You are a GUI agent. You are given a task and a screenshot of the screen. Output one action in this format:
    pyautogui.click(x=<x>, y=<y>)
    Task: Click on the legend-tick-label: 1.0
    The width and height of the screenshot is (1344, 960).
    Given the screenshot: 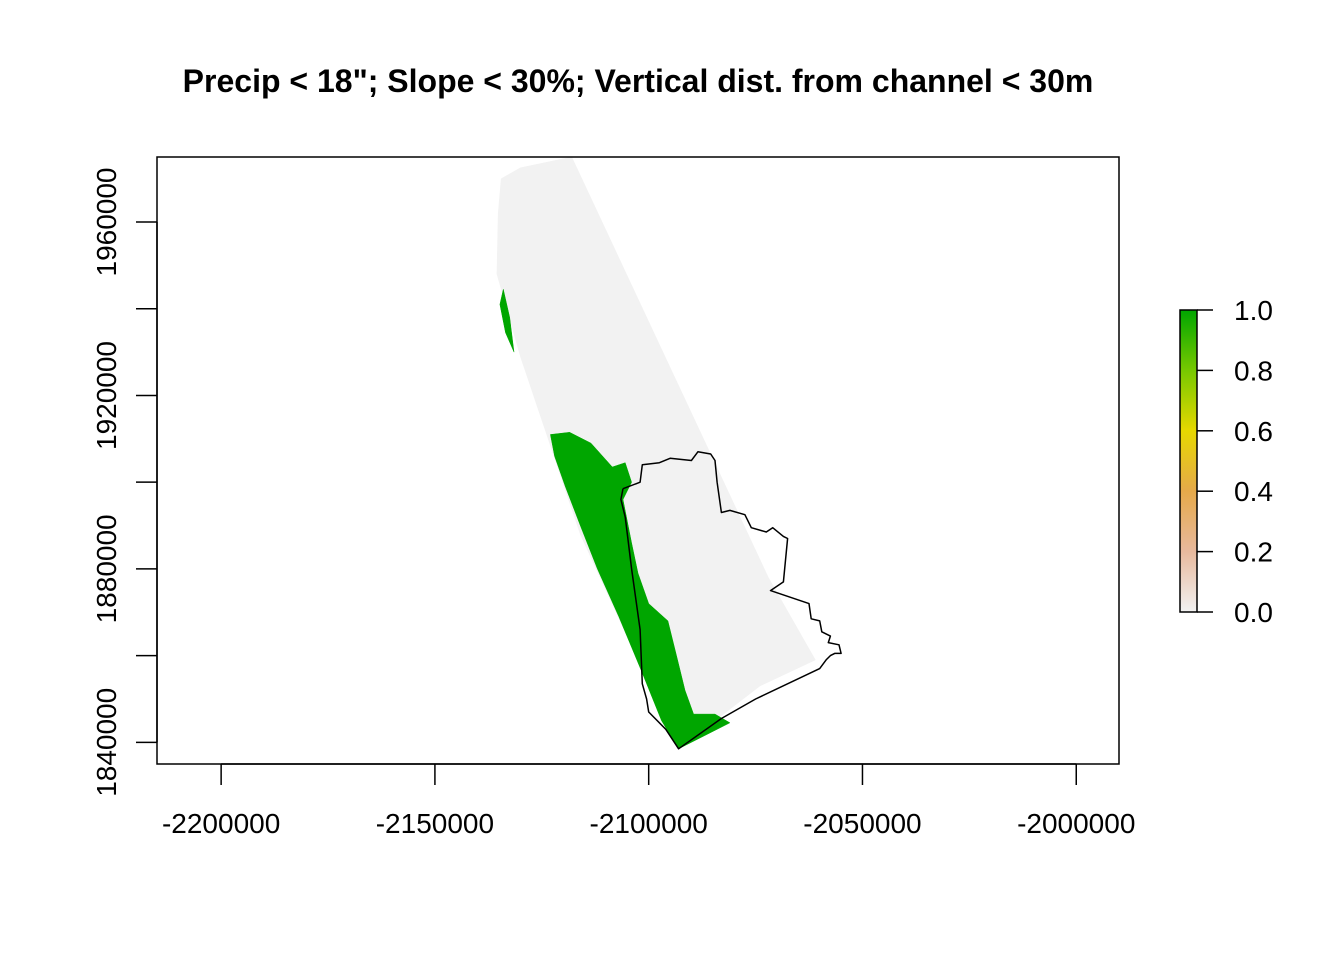 What is the action you would take?
    pyautogui.click(x=1253, y=310)
    